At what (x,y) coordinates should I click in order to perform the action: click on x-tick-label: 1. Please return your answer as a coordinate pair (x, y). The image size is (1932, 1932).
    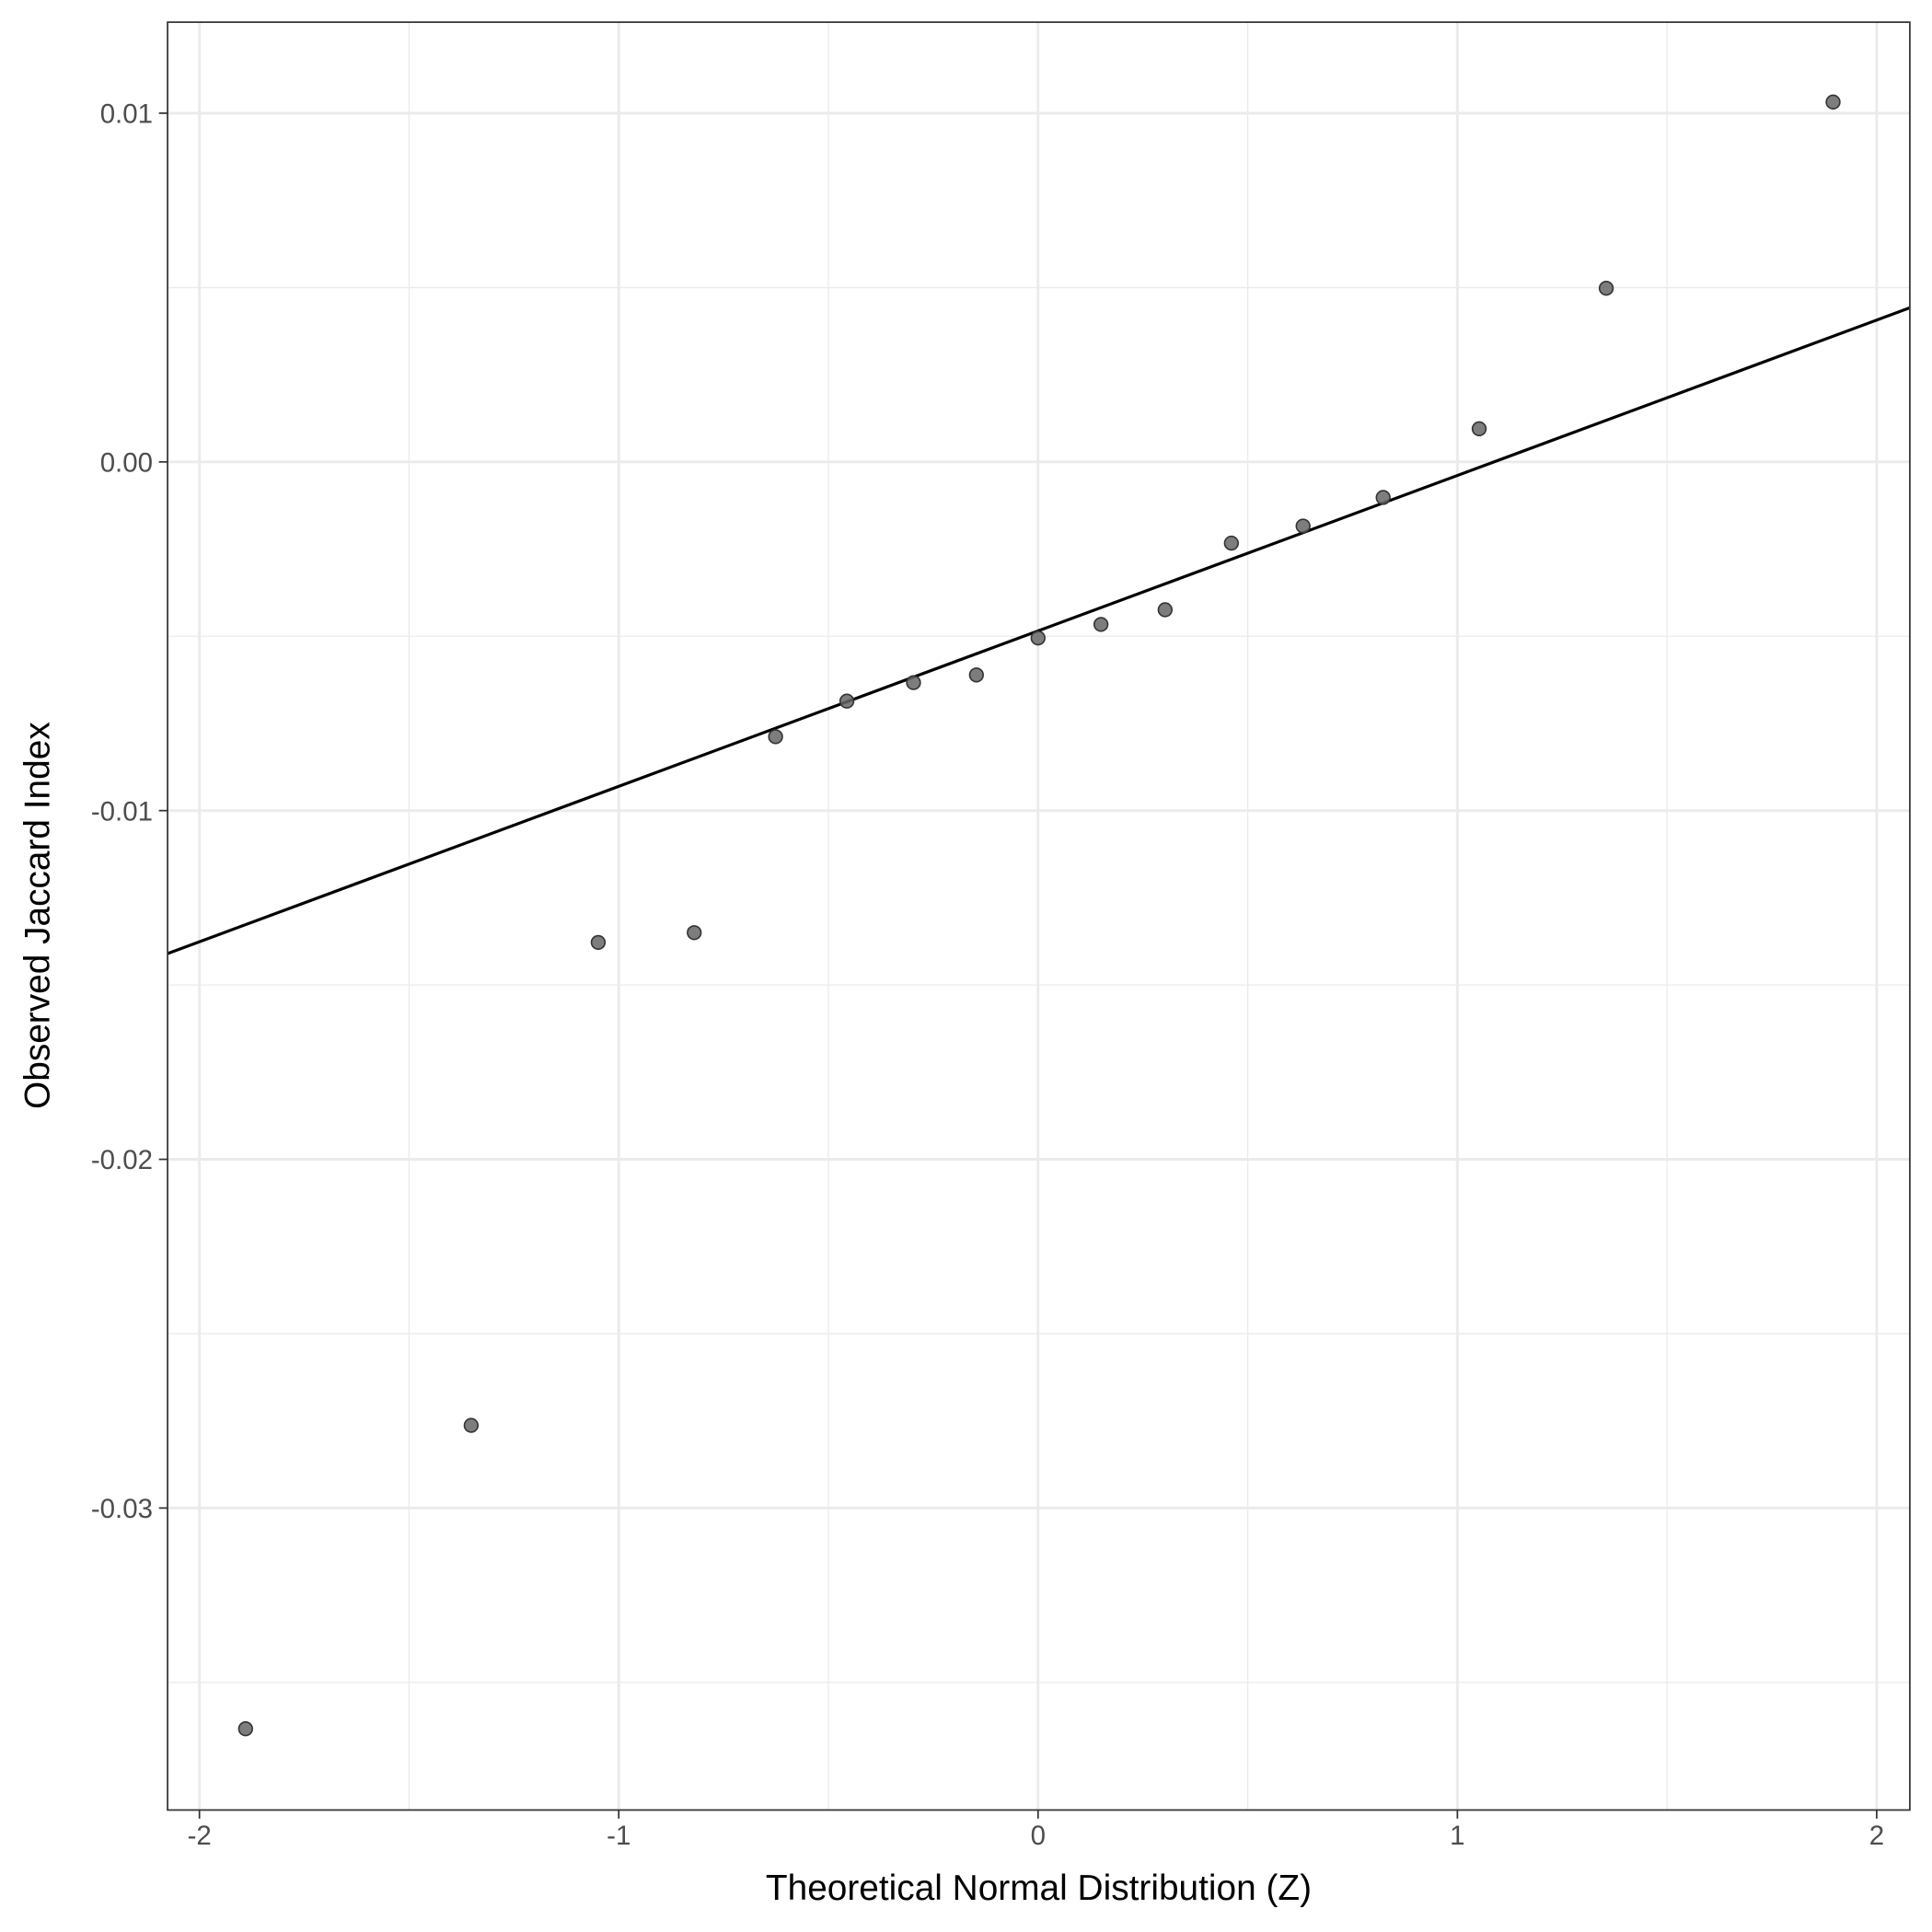
    Looking at the image, I should click on (1457, 1836).